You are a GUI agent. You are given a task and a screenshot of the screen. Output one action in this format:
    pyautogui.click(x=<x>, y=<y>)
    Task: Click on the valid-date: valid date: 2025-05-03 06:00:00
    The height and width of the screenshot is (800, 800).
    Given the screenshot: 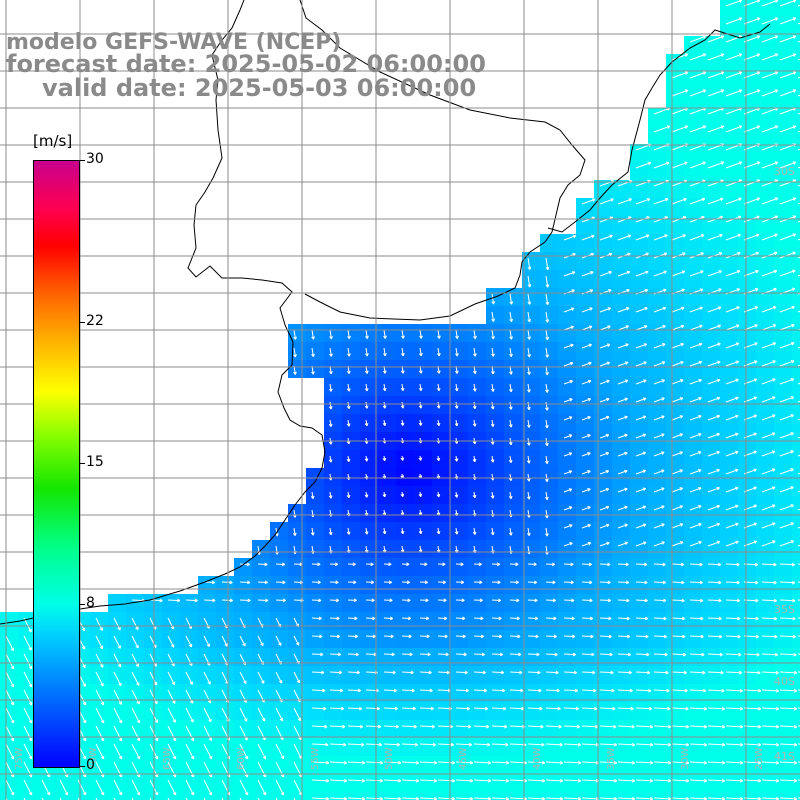 What is the action you would take?
    pyautogui.click(x=259, y=88)
    